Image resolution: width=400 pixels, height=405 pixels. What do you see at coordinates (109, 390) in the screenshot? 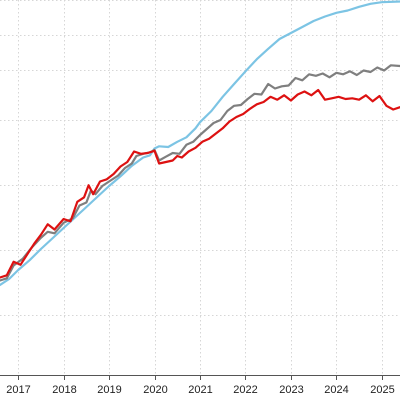
I see `x-tick-label: 2019` at bounding box center [109, 390].